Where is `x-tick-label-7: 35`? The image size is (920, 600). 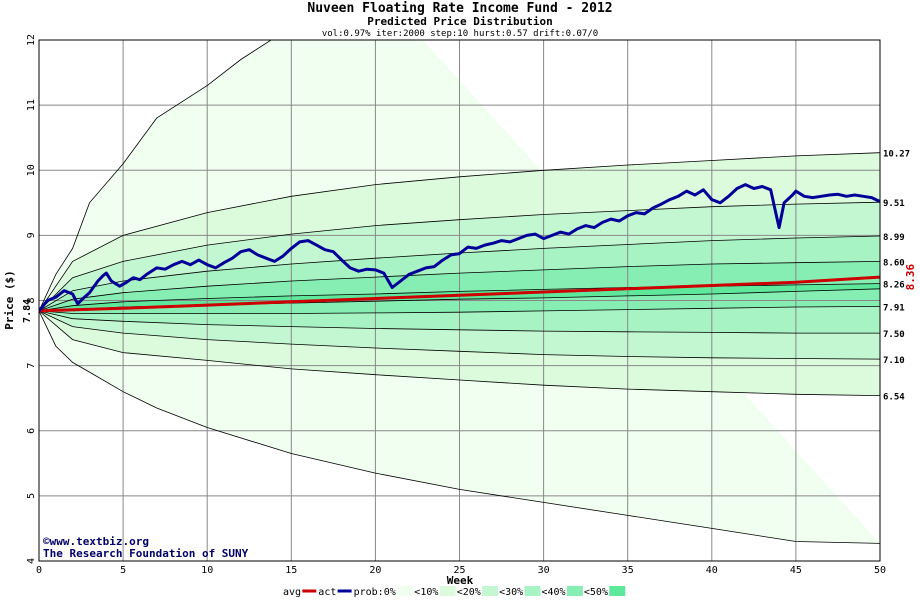 x-tick-label-7: 35 is located at coordinates (628, 570).